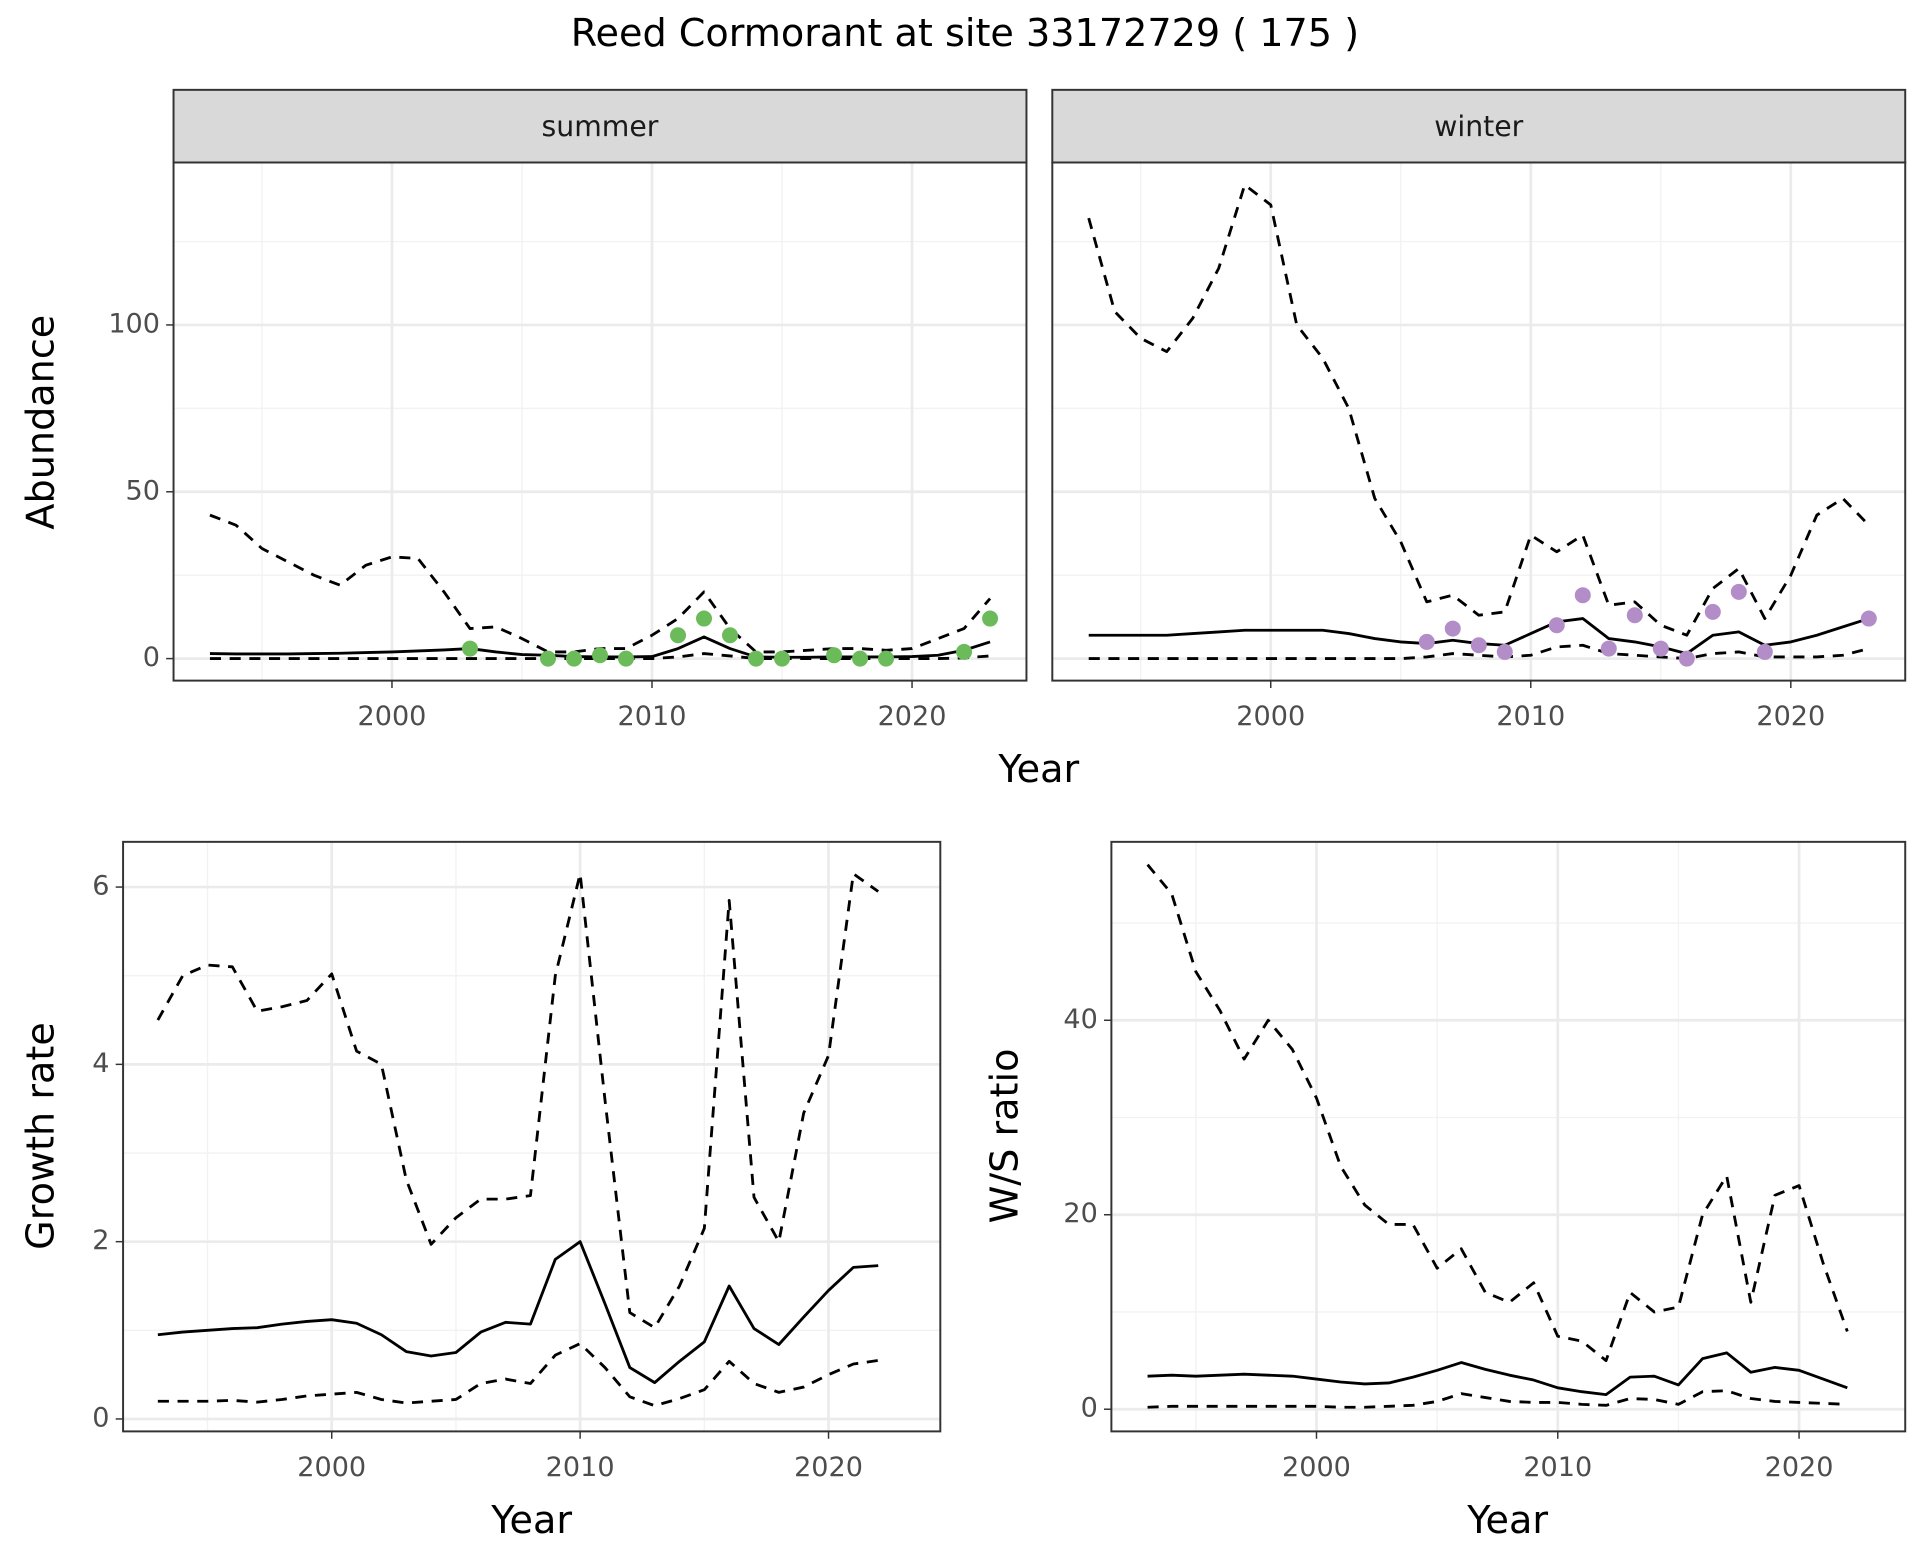 This screenshot has width=1920, height=1560. Describe the element at coordinates (1080, 1019) in the screenshot. I see `y-tick-label: 40` at that location.